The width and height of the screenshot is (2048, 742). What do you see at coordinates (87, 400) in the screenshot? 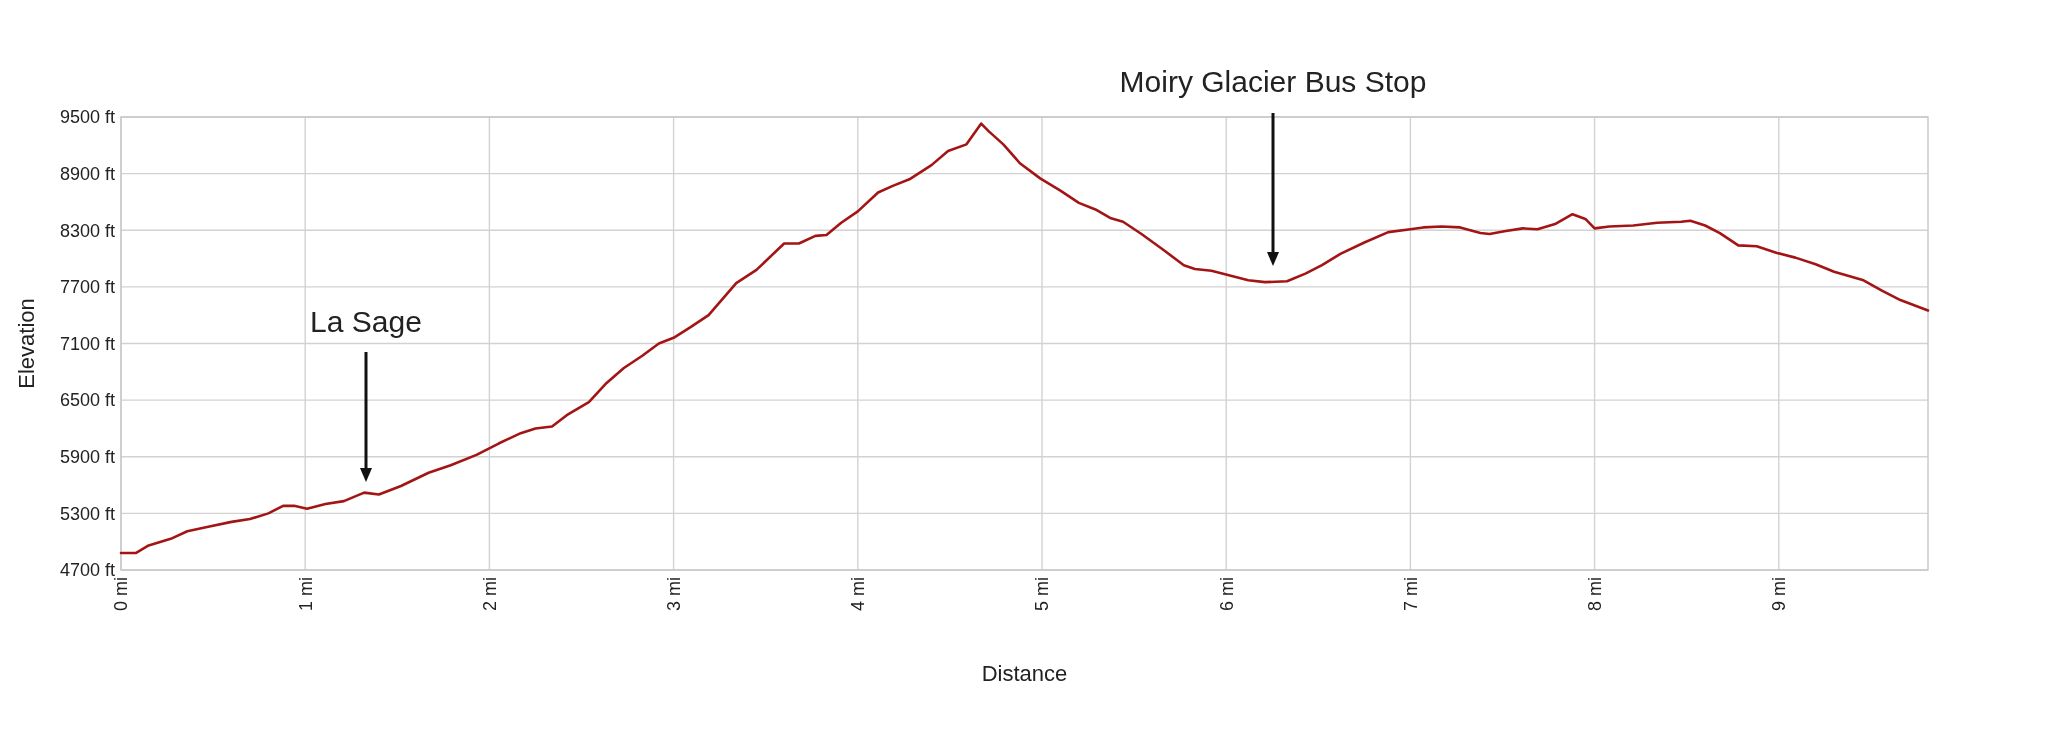
I see `y-tick-label: 6500 ft` at bounding box center [87, 400].